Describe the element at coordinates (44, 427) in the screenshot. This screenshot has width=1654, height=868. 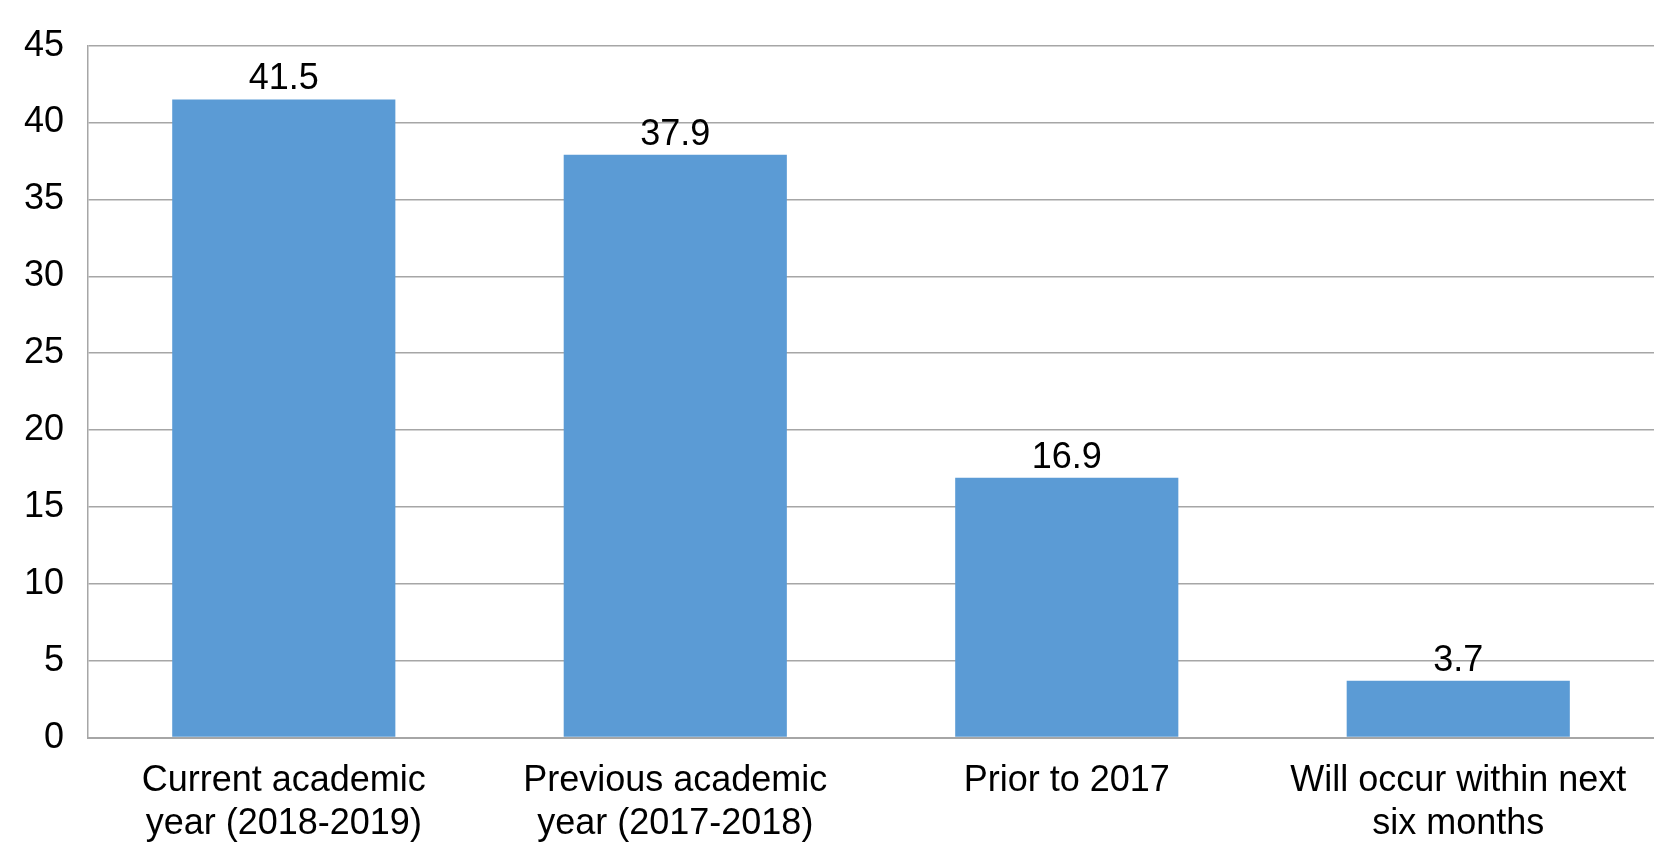
I see `y-tick-label: 20` at that location.